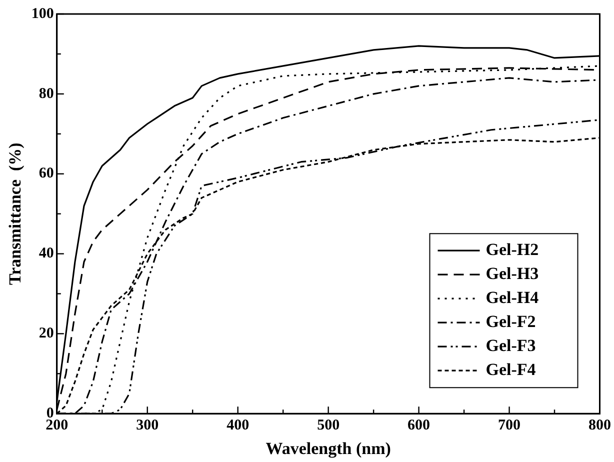  I want to click on y-tick-label: 40, so click(46, 254).